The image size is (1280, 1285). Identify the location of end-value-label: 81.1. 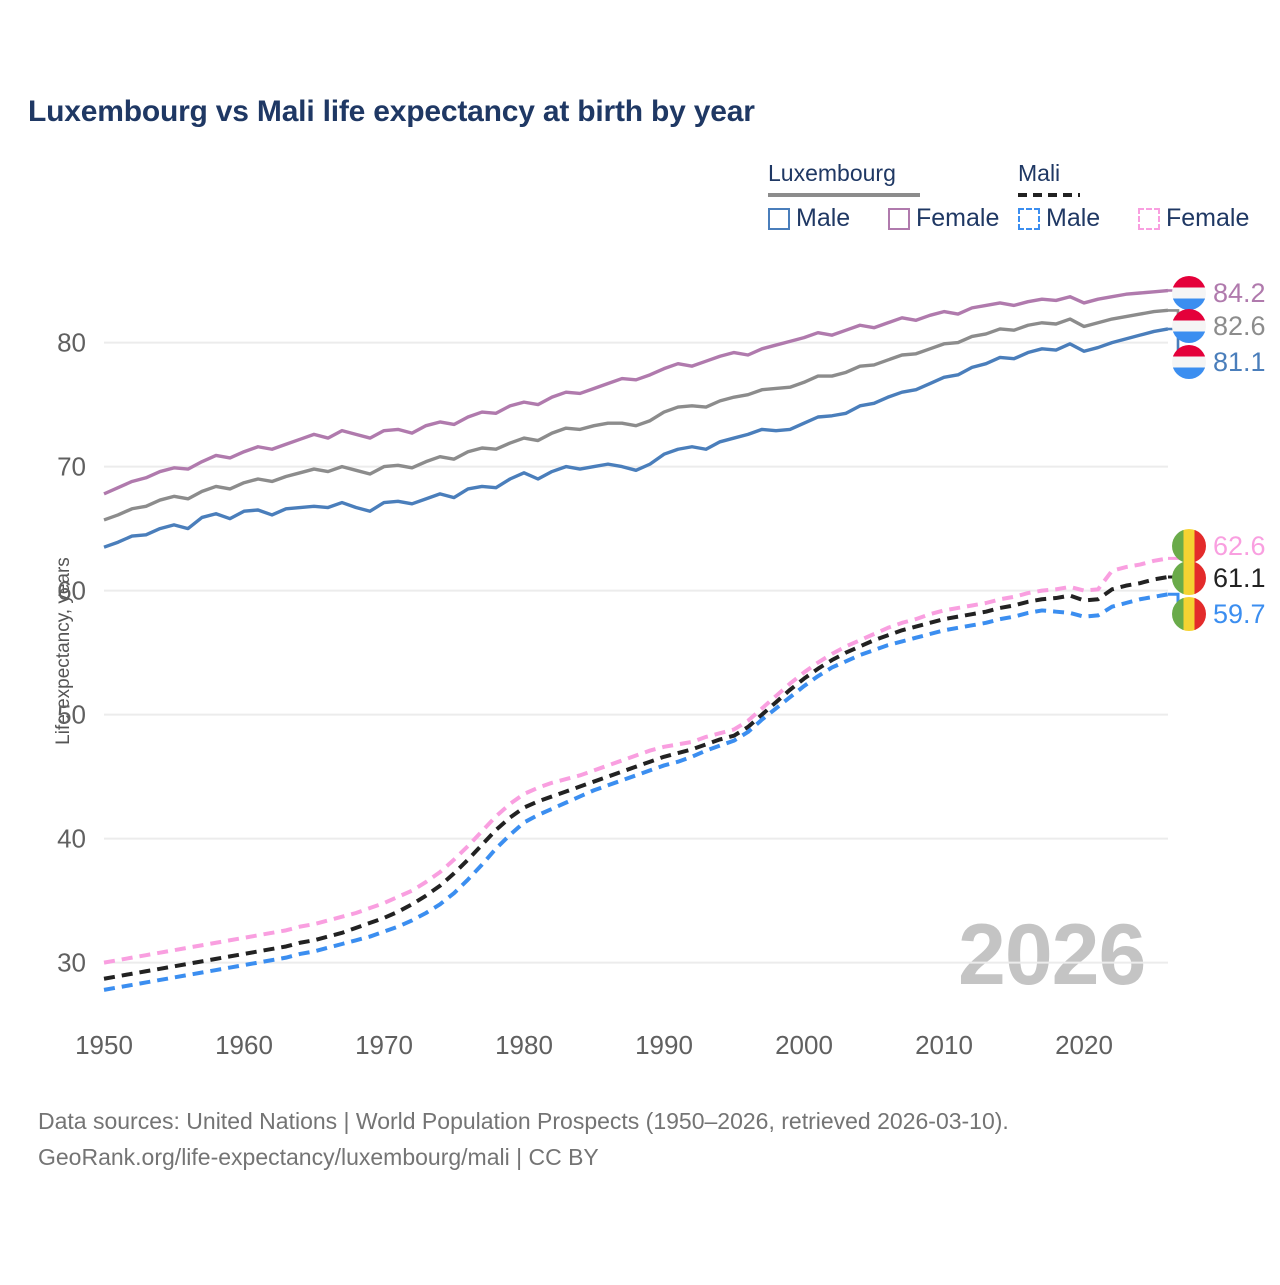
(1239, 361).